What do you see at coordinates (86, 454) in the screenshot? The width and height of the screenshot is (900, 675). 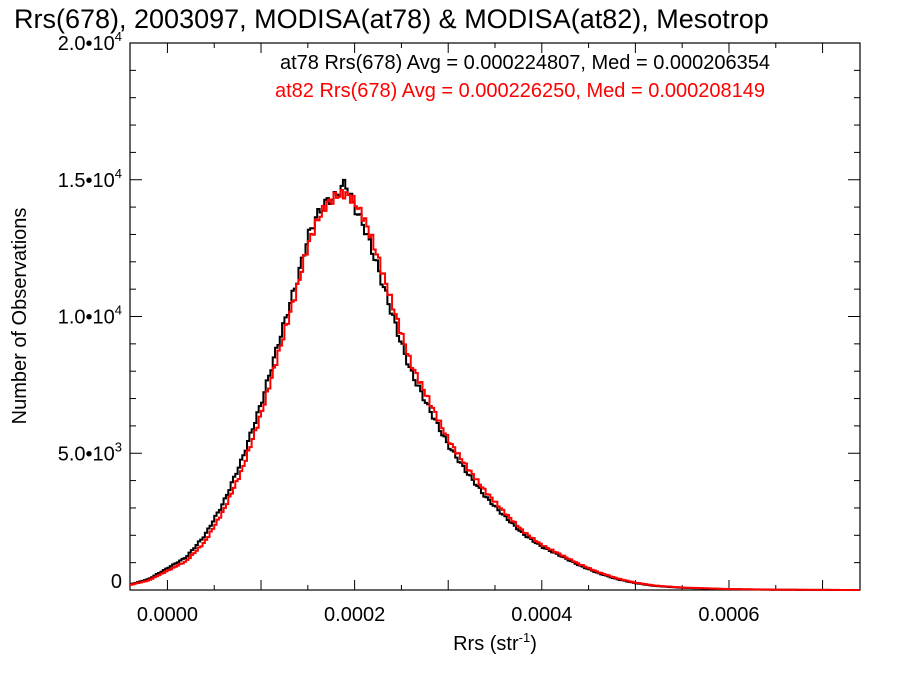 I see `y-tick-label-main: 5.0•10` at bounding box center [86, 454].